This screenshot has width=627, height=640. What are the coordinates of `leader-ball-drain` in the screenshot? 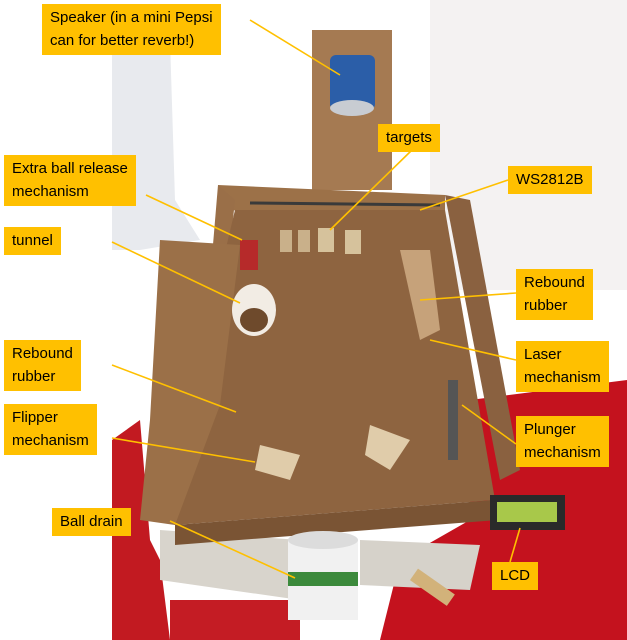 It's located at (232, 549).